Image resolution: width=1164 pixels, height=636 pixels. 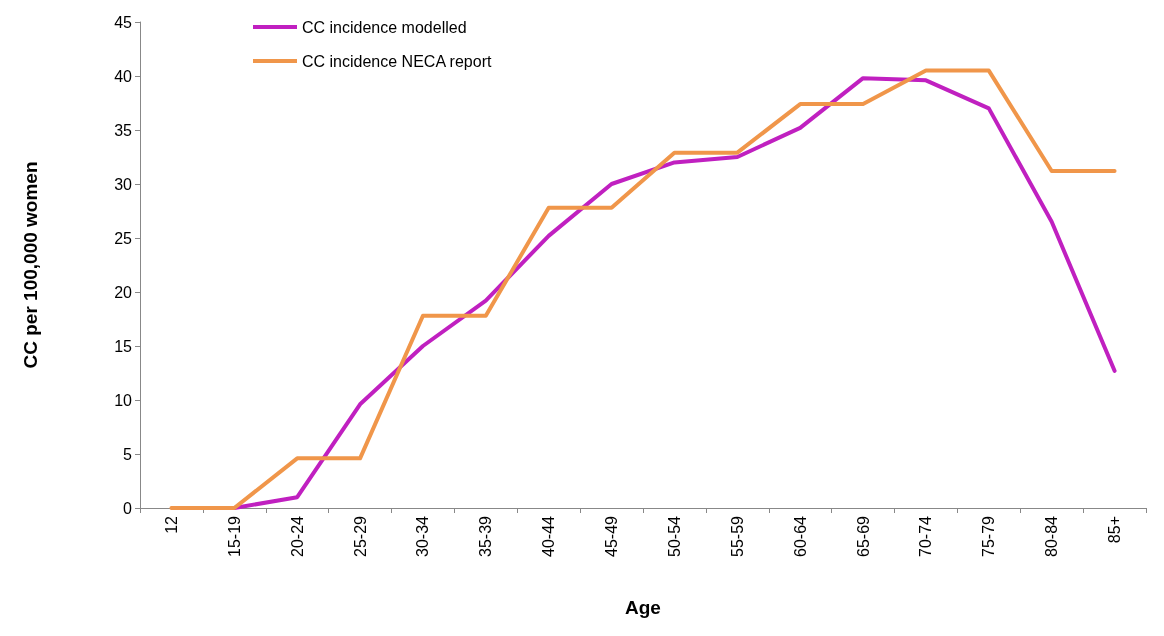 What do you see at coordinates (128, 454) in the screenshot?
I see `y-tick-label: 5` at bounding box center [128, 454].